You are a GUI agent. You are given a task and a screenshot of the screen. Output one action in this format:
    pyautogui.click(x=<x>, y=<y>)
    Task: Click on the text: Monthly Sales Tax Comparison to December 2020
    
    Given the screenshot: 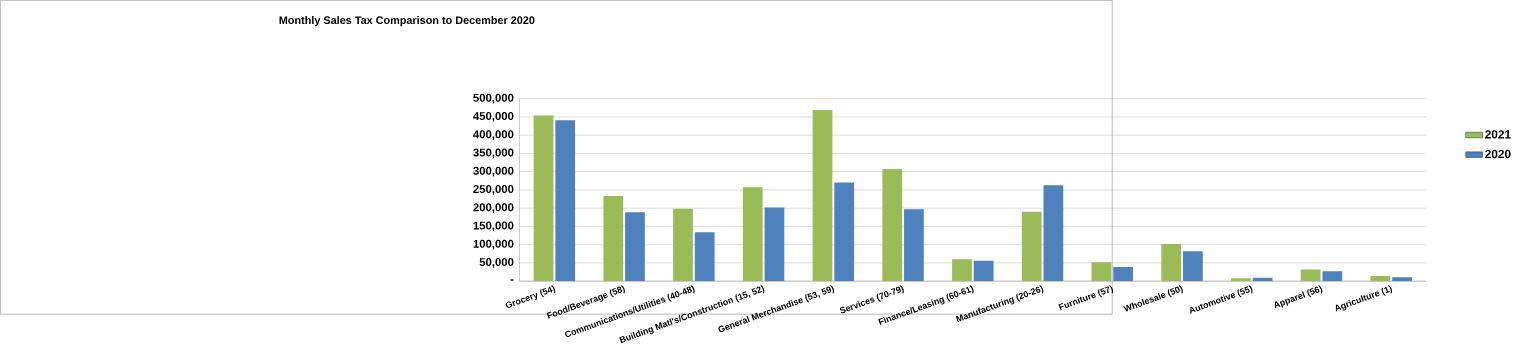 What is the action you would take?
    pyautogui.click(x=407, y=20)
    